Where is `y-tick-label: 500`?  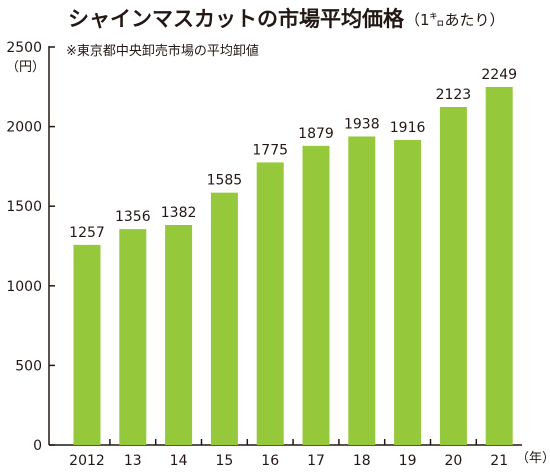 y-tick-label: 500 is located at coordinates (28, 366).